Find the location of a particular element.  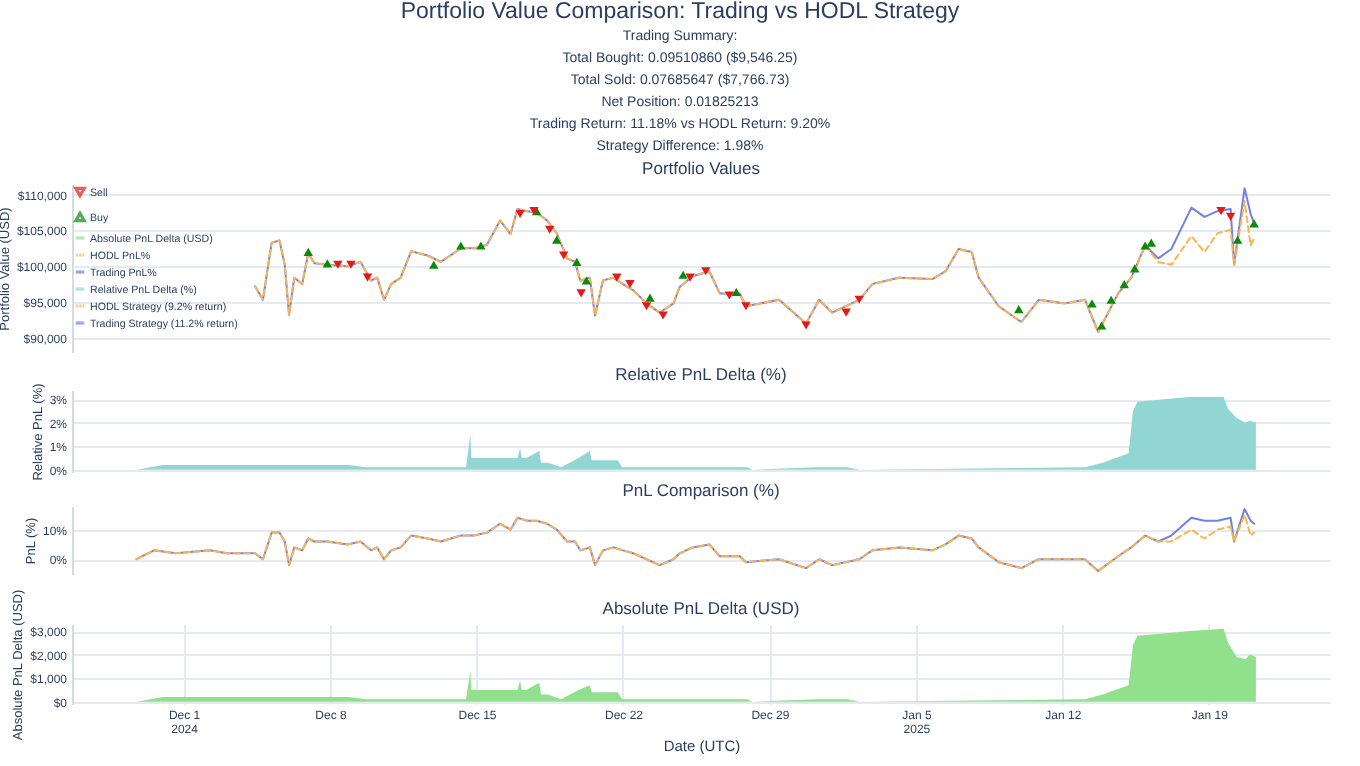

chart-title: PnL Comparison (%) is located at coordinates (701, 490).